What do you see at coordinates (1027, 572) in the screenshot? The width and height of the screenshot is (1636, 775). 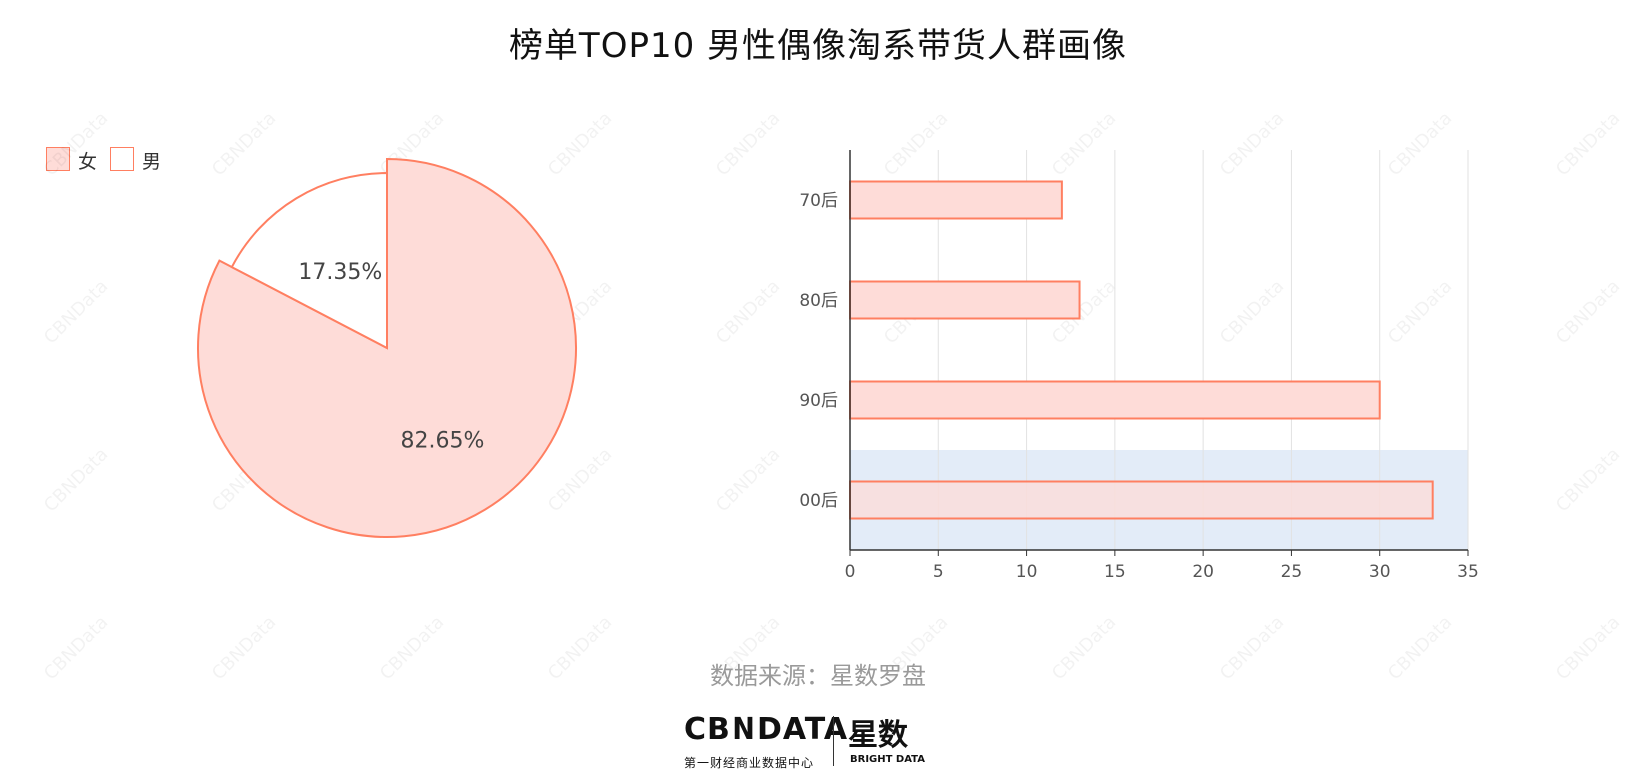 I see `bar-x-tick-label: 10` at bounding box center [1027, 572].